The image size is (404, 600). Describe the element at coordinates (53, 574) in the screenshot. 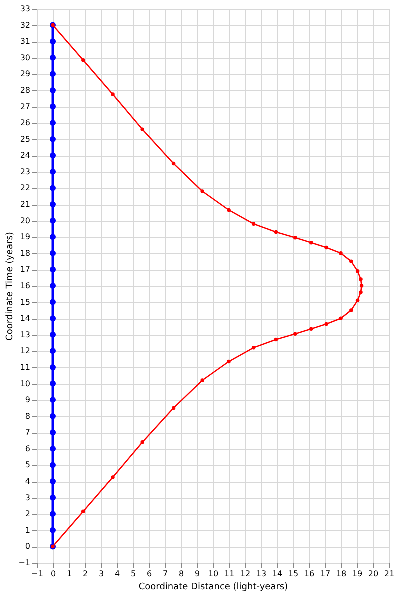

I see `x-tick-label: 0` at that location.